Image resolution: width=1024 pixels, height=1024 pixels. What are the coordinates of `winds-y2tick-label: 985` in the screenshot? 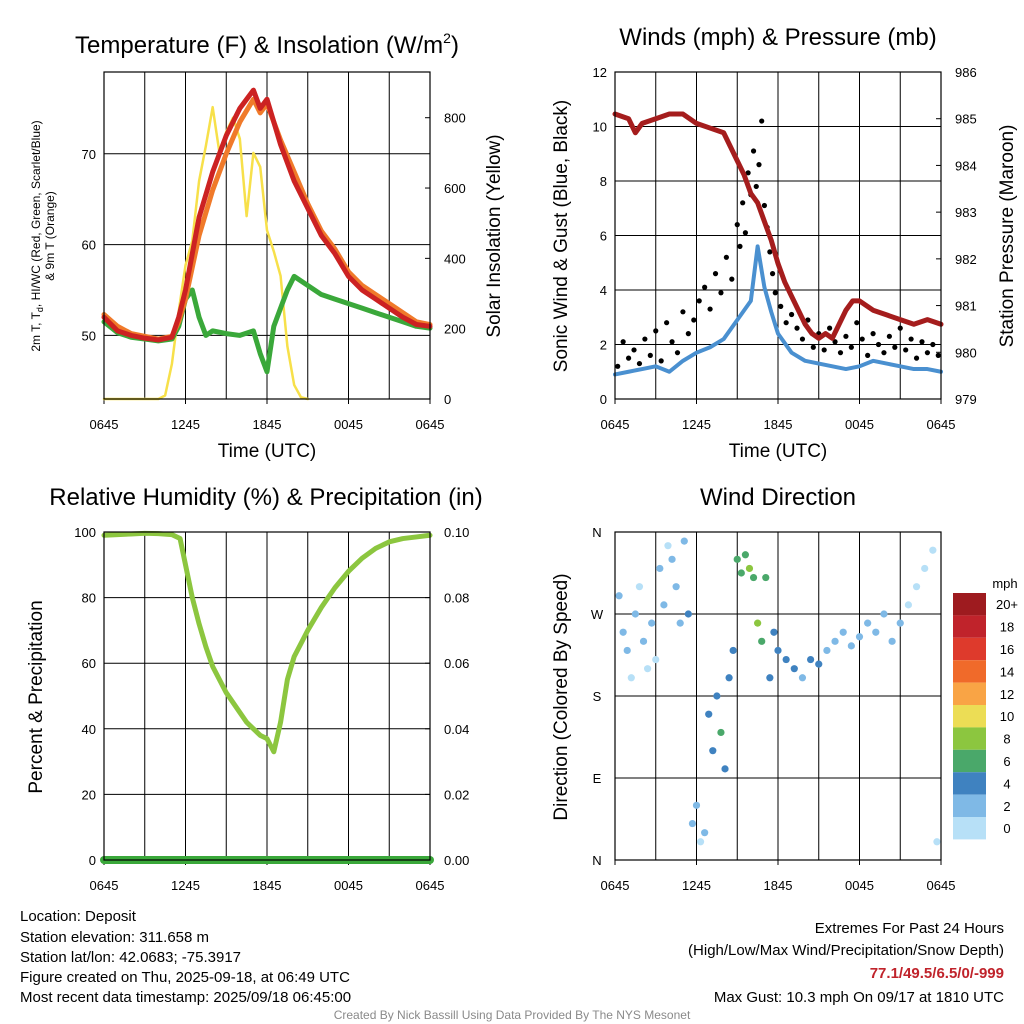 It's located at (966, 119).